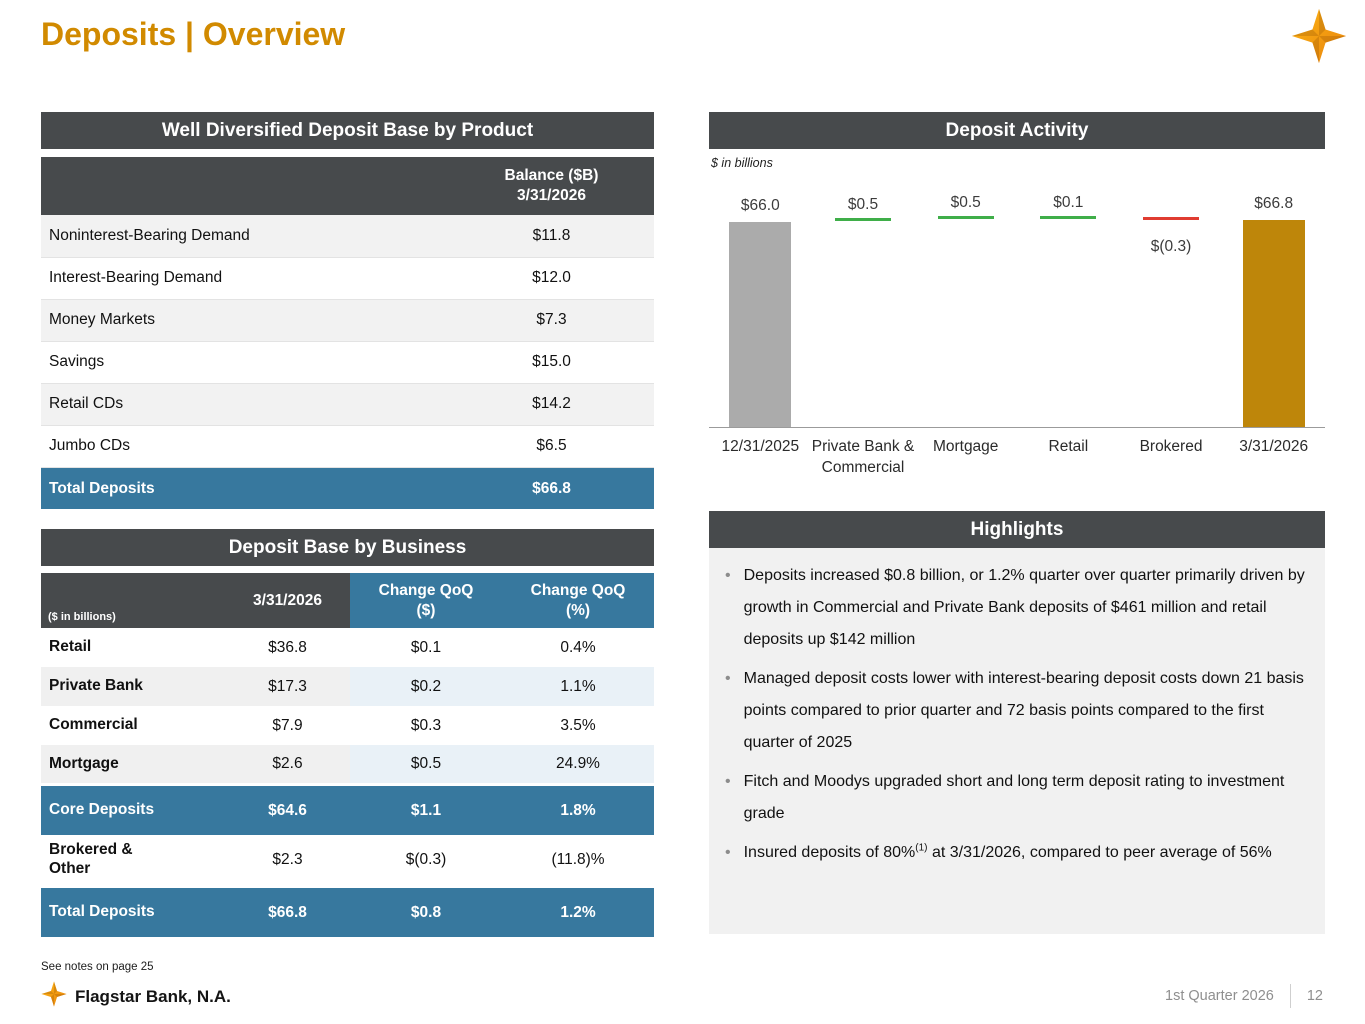  Describe the element at coordinates (287, 810) in the screenshot. I see `core-value: $64.6` at that location.